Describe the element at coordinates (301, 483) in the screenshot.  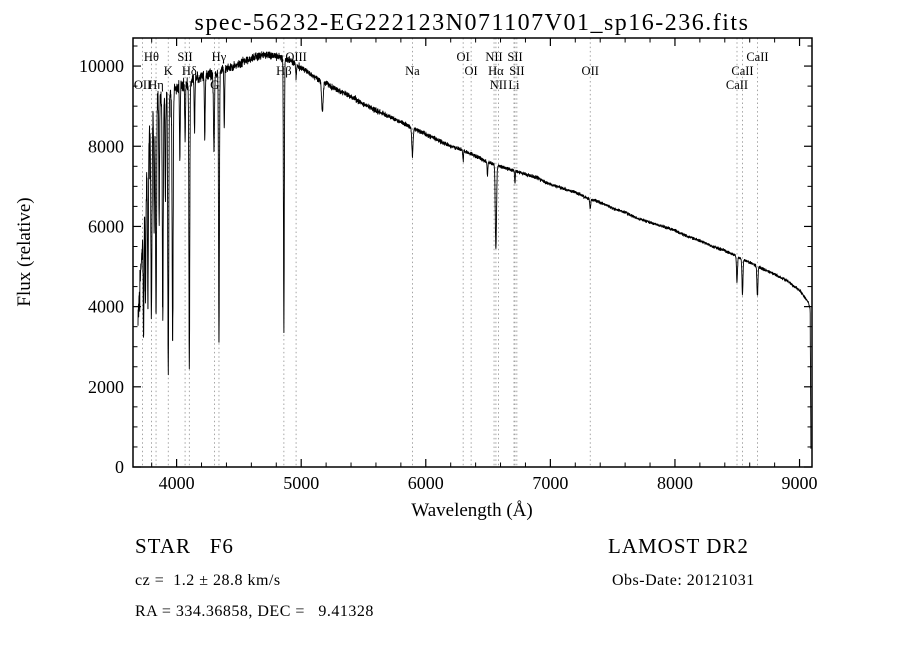
I see `x-tick-label: 5000` at that location.